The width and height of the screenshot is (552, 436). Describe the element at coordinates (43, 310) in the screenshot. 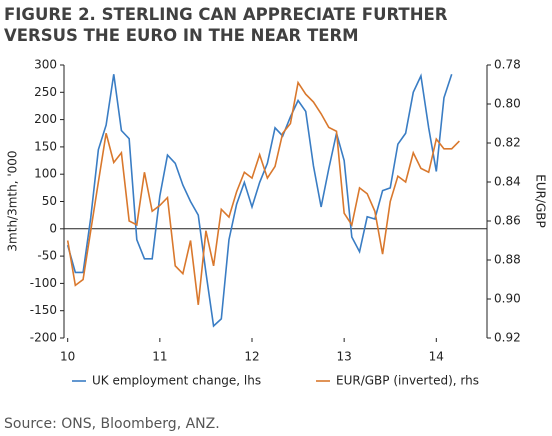

I see `y-tick-label: -150` at that location.